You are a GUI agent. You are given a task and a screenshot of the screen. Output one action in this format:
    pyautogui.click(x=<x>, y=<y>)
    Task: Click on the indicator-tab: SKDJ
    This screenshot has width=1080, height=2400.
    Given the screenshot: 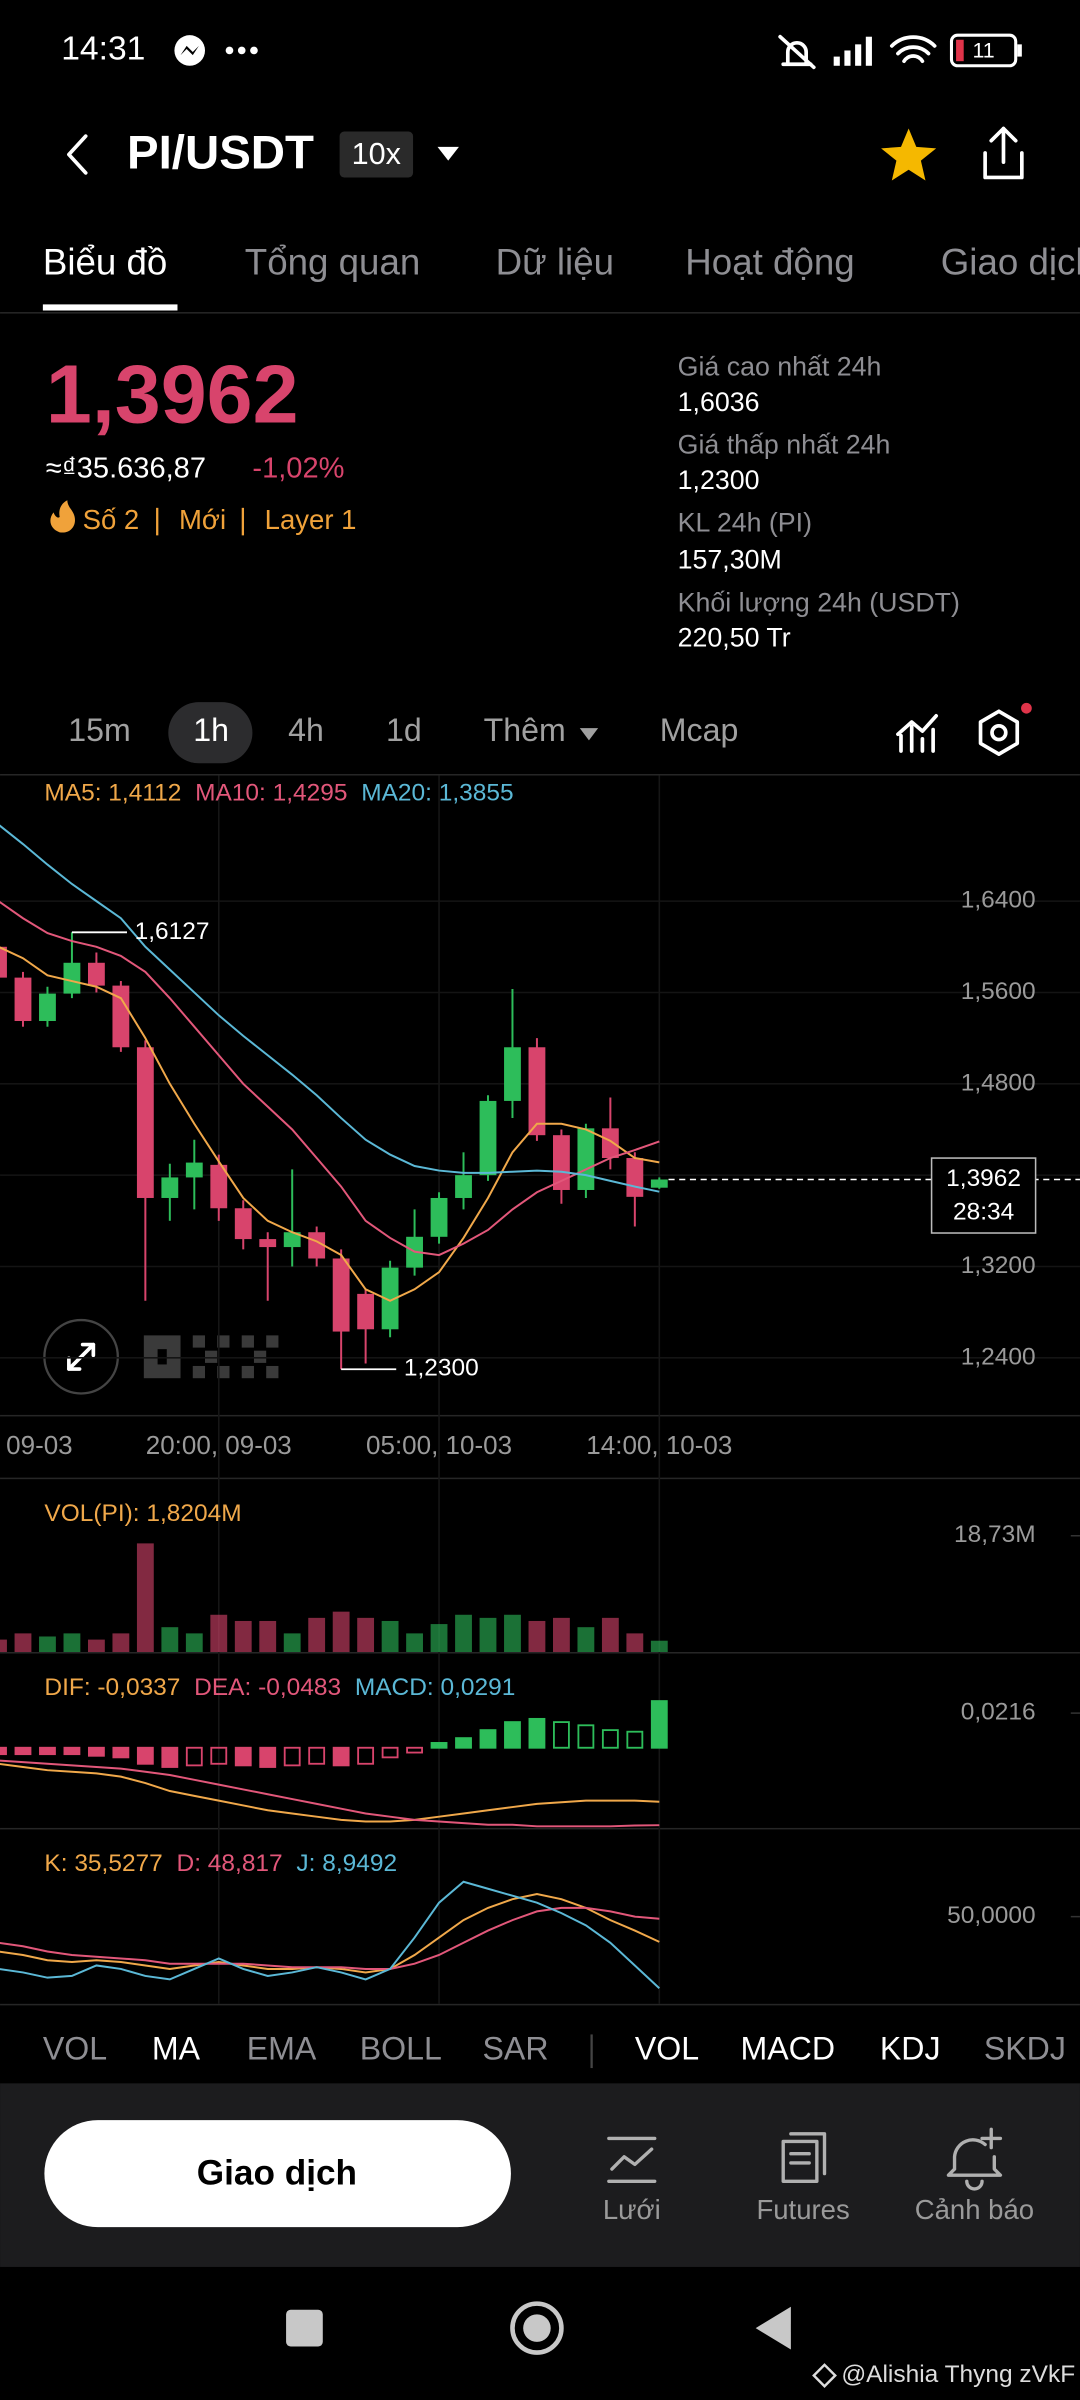 What is the action you would take?
    pyautogui.click(x=1025, y=2049)
    